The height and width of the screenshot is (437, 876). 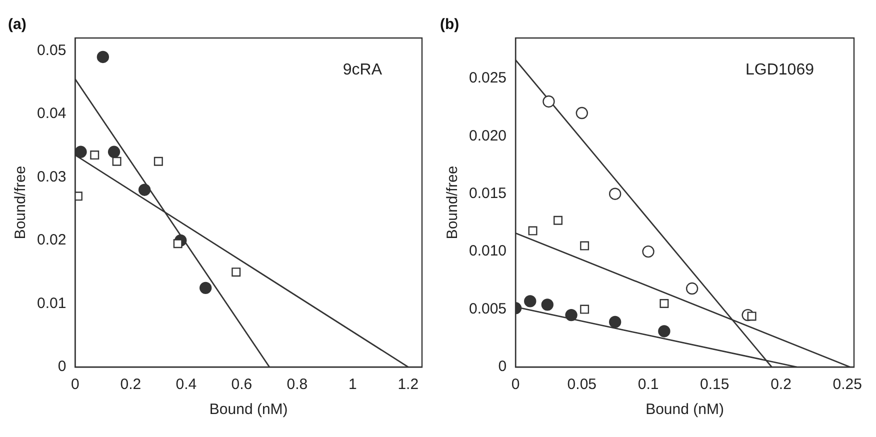 What do you see at coordinates (362, 69) in the screenshot?
I see `annotation: 9cRA` at bounding box center [362, 69].